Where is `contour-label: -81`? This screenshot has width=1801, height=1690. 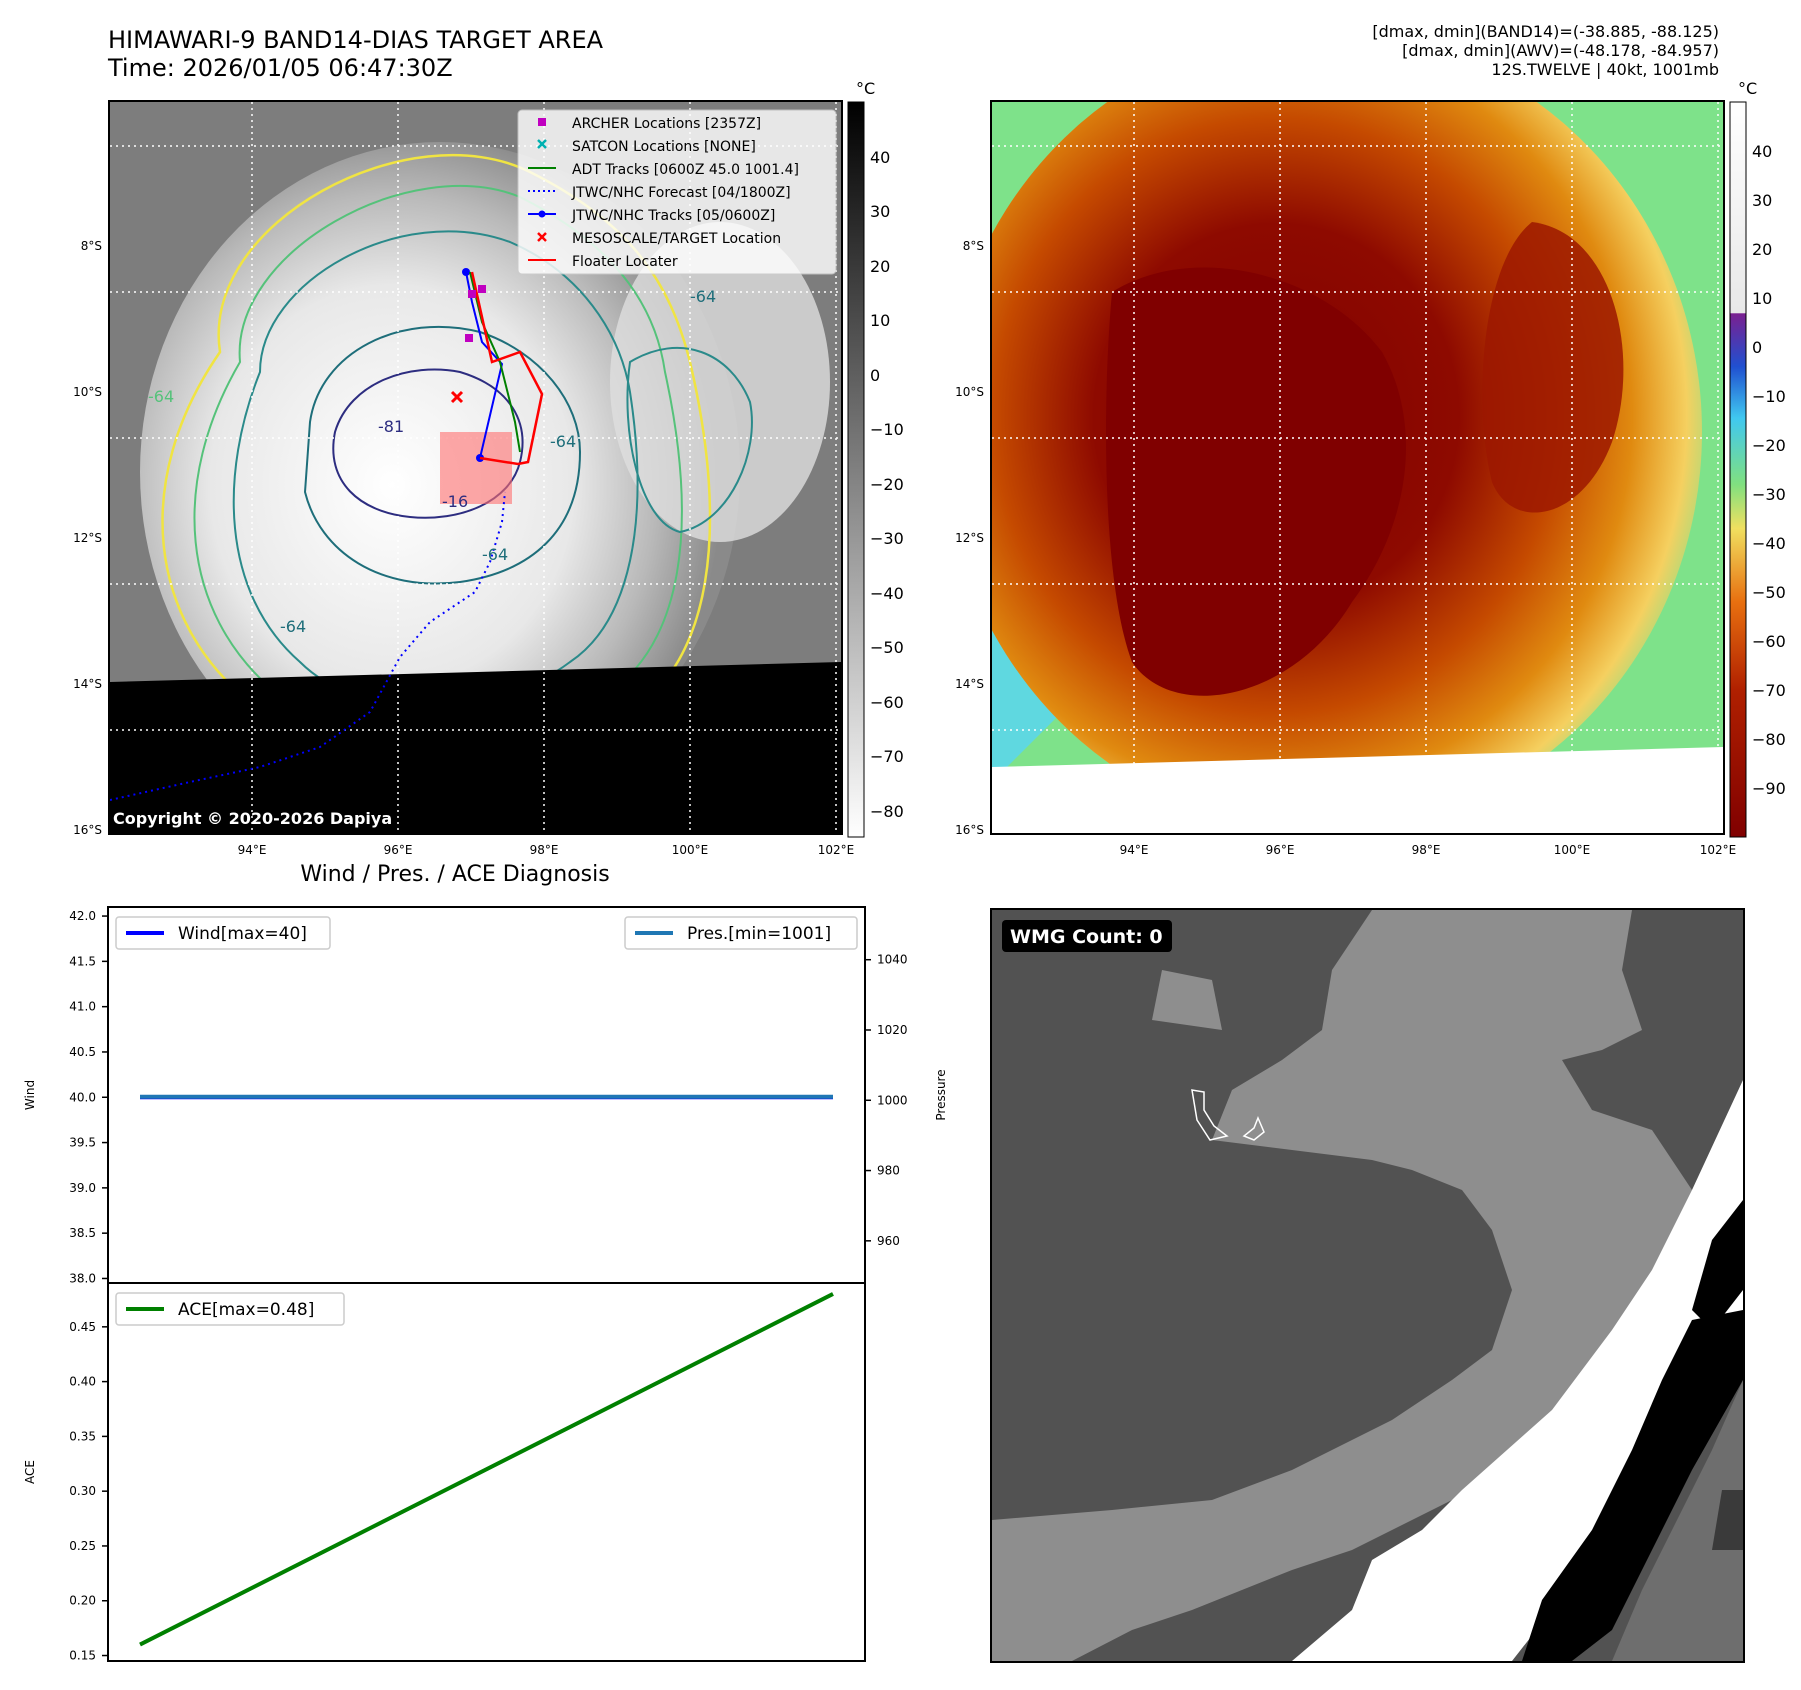
contour-label: -81 is located at coordinates (391, 426).